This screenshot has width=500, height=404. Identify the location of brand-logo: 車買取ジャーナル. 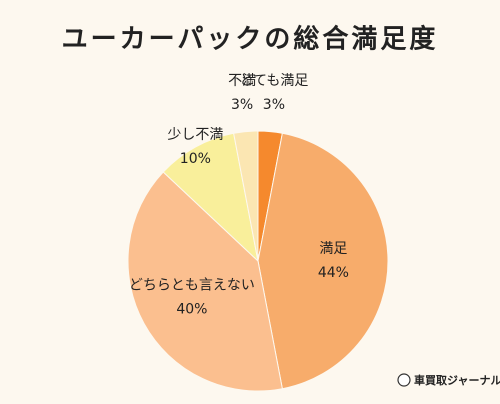
(448, 380).